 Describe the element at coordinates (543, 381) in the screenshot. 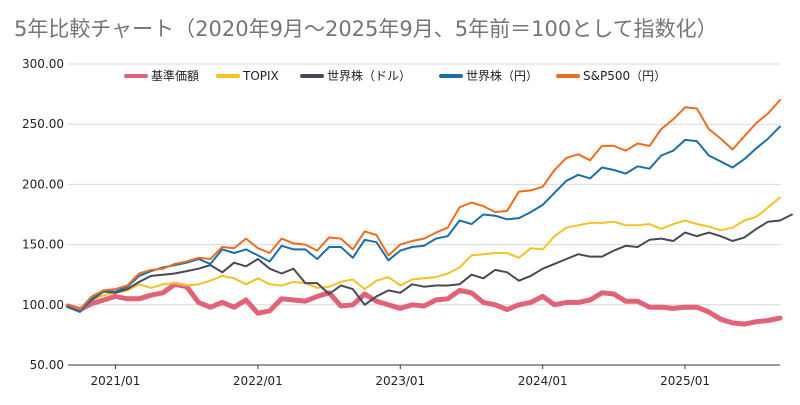

I see `x-tick-label: 2024/01` at that location.